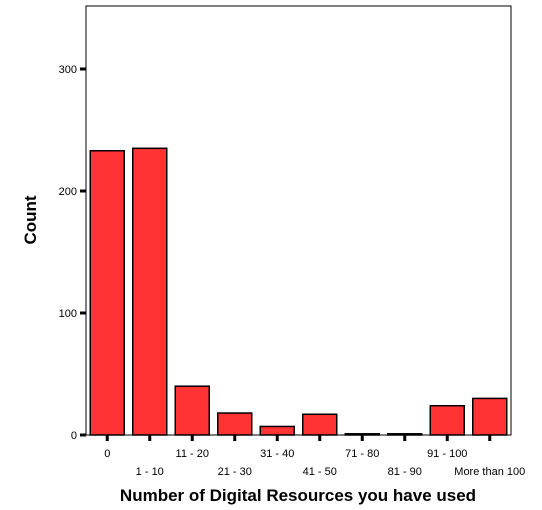  I want to click on y-axis: 0 100 200 300, so click(72, 253).